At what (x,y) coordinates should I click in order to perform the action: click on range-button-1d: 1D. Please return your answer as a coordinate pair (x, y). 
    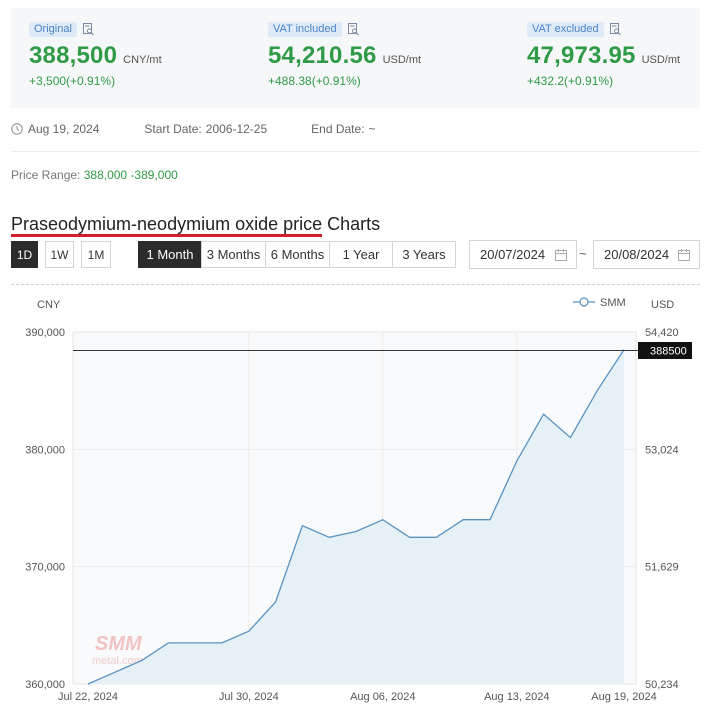
    Looking at the image, I should click on (24, 254).